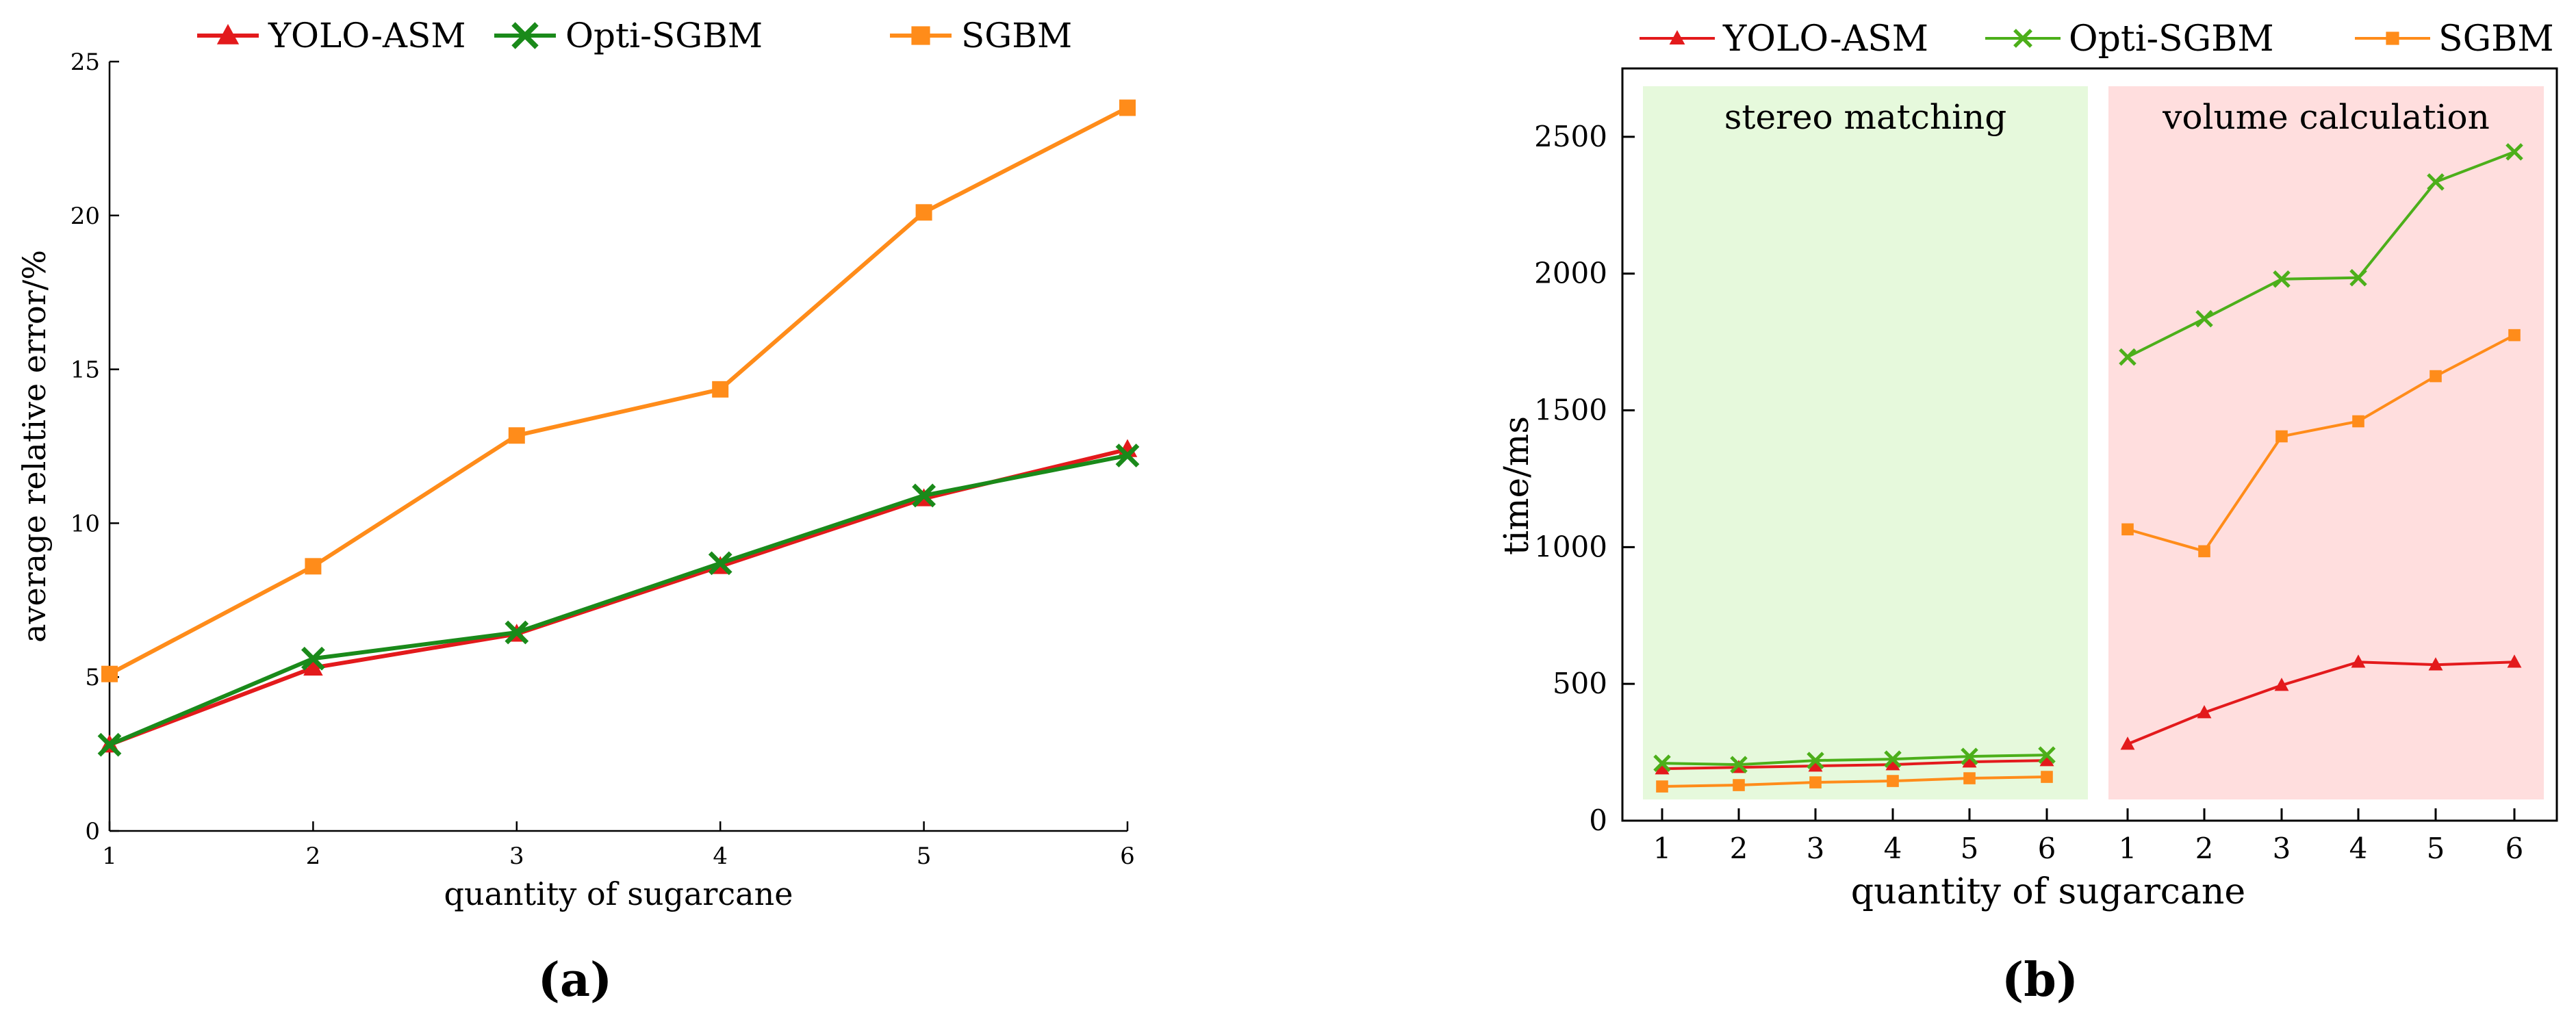 The width and height of the screenshot is (2576, 1026). What do you see at coordinates (1516, 485) in the screenshot?
I see `y-axis-label: time/ms` at bounding box center [1516, 485].